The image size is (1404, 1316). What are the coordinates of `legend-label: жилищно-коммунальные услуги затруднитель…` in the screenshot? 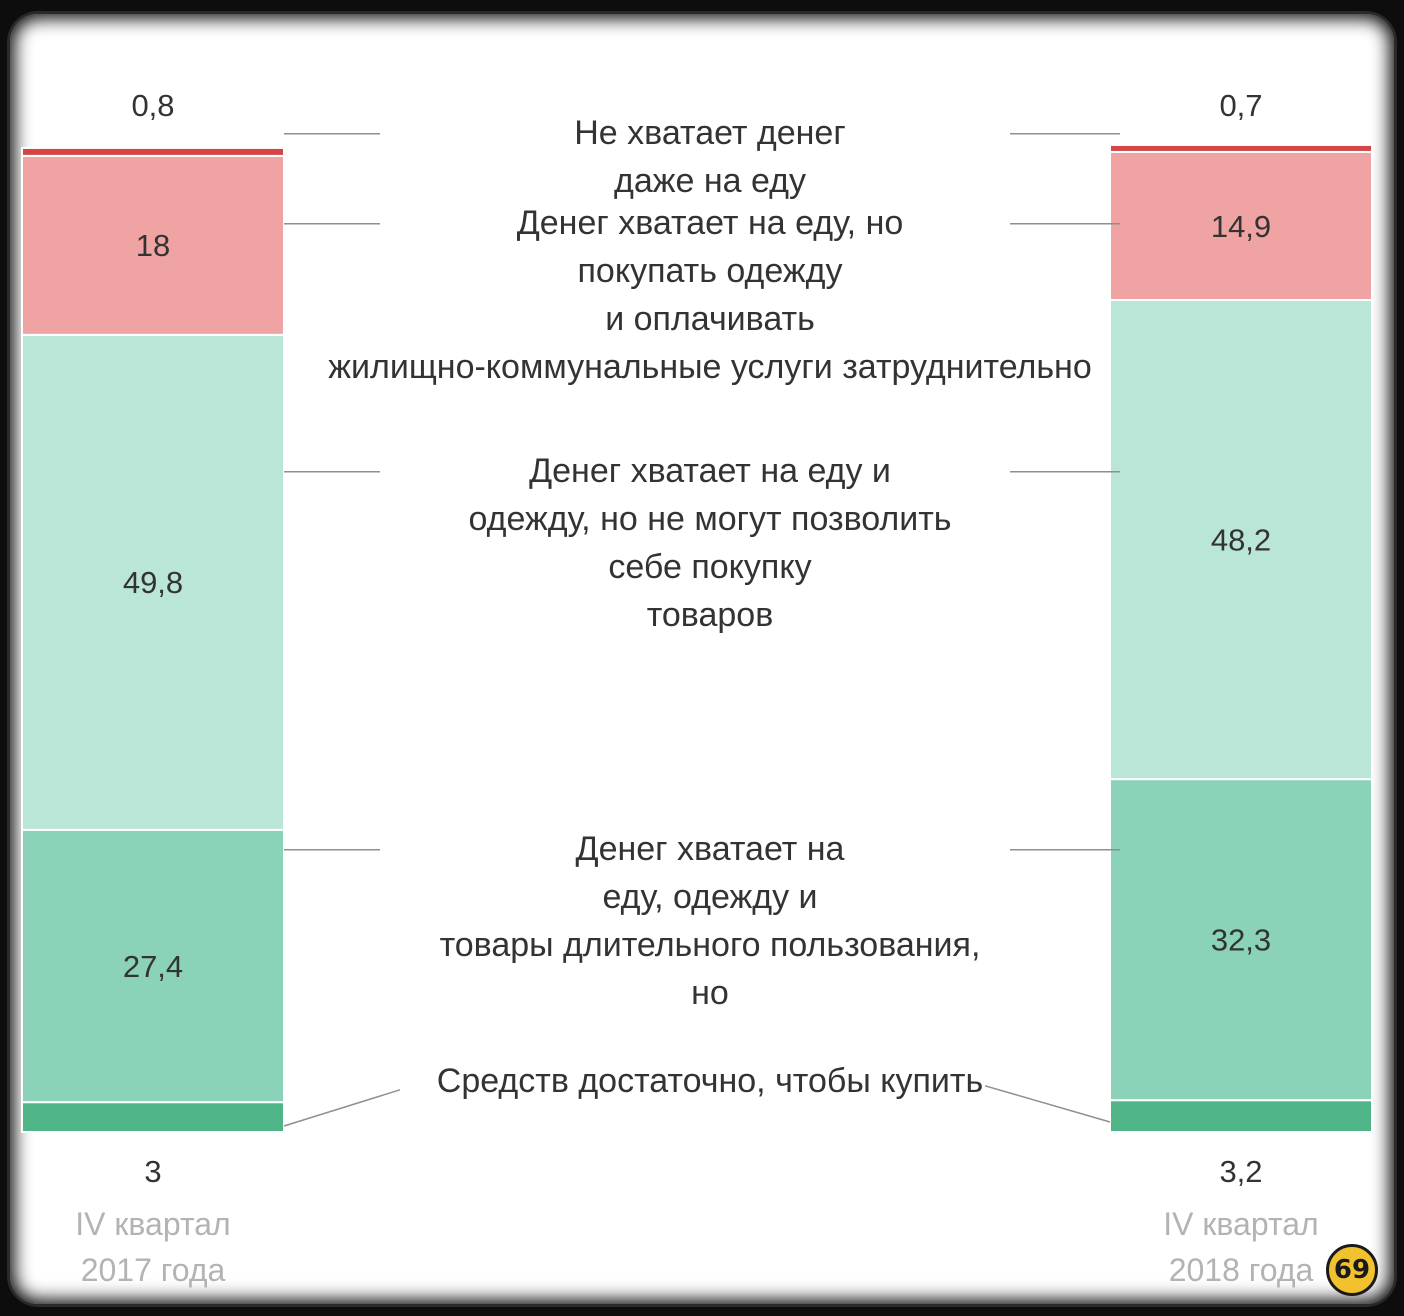 It's located at (710, 367).